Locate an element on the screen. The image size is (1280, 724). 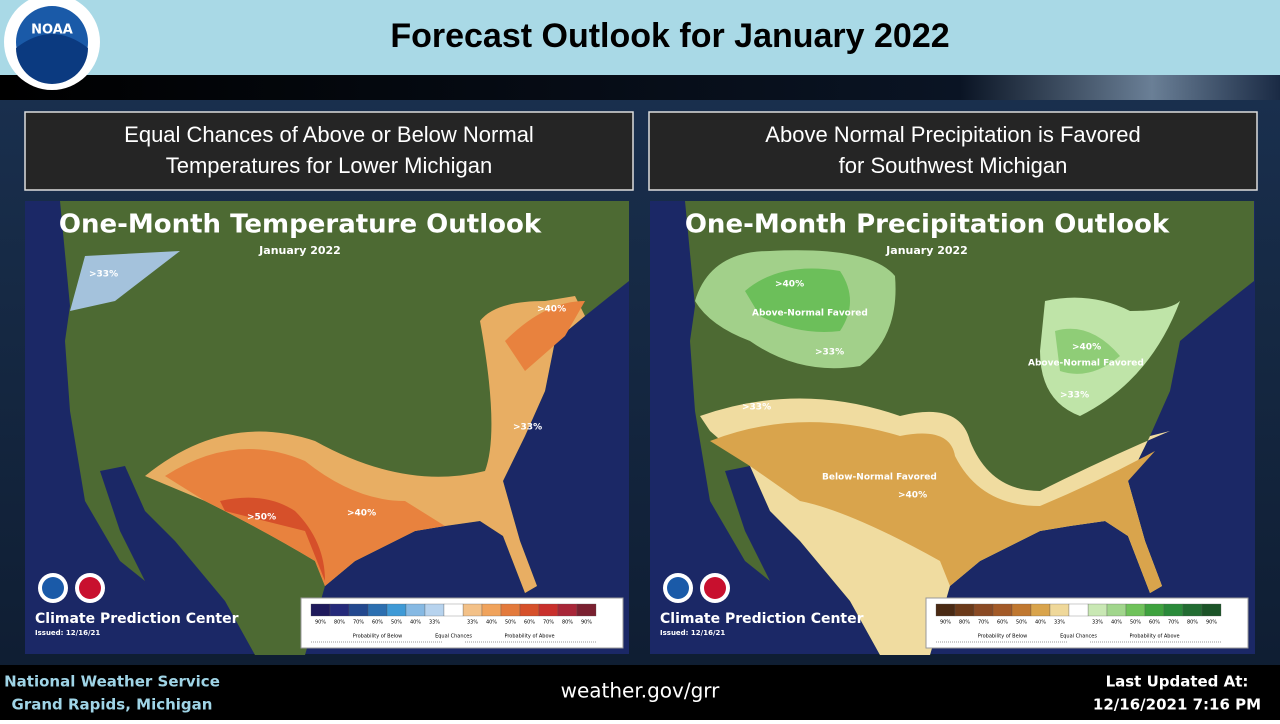
caption-line: Above Normal Precipitation is Favored is located at coordinates (952, 134).